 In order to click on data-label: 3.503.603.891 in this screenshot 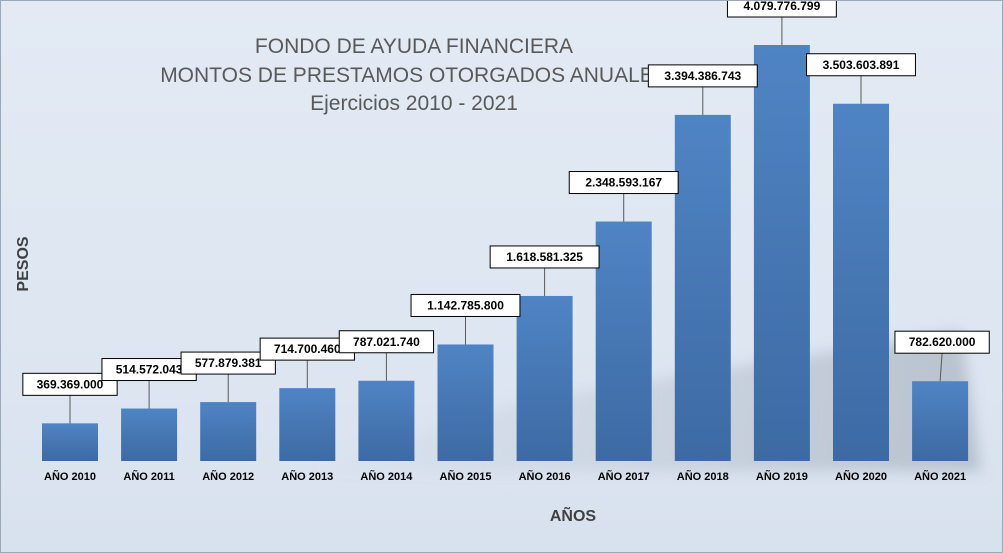, I will do `click(861, 65)`.